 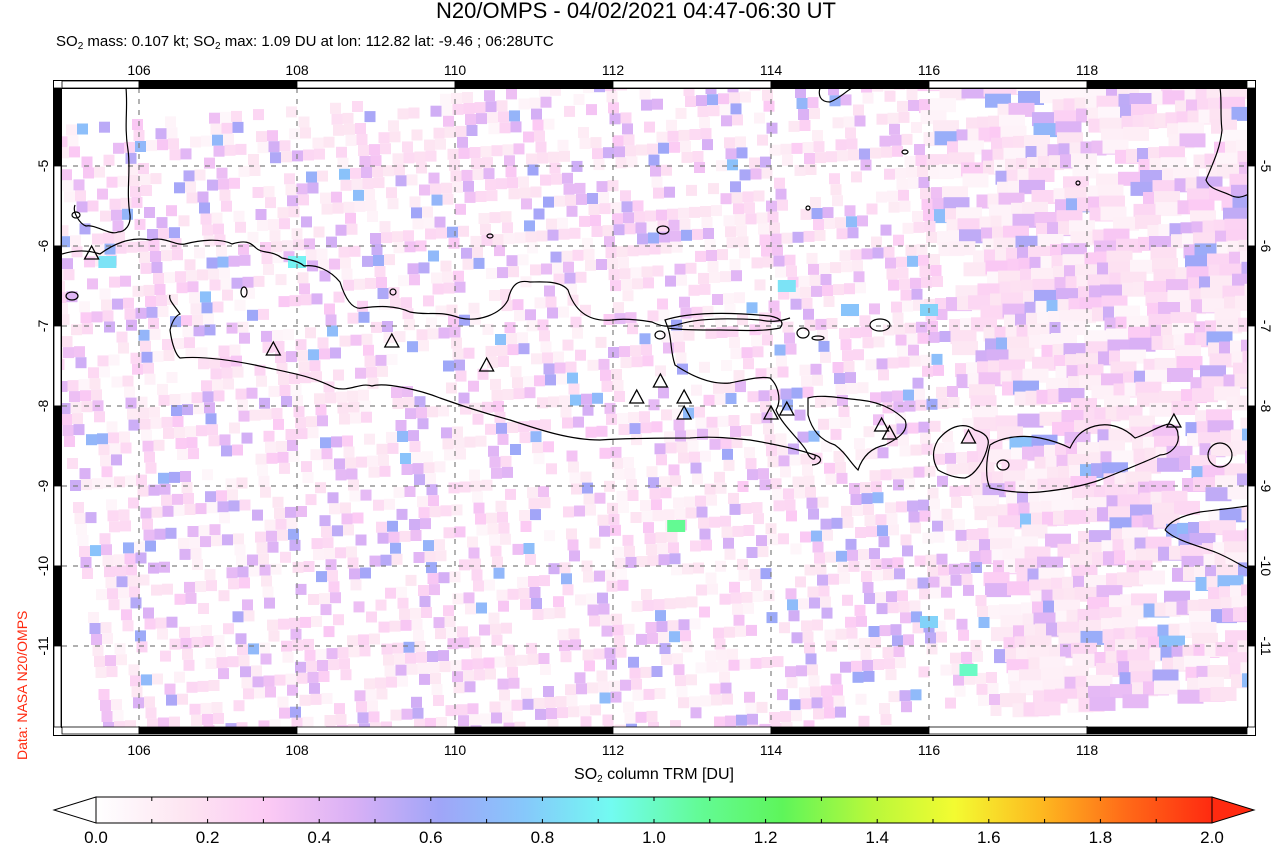 I want to click on x-tick-label-bottom: 106, so click(x=139, y=750).